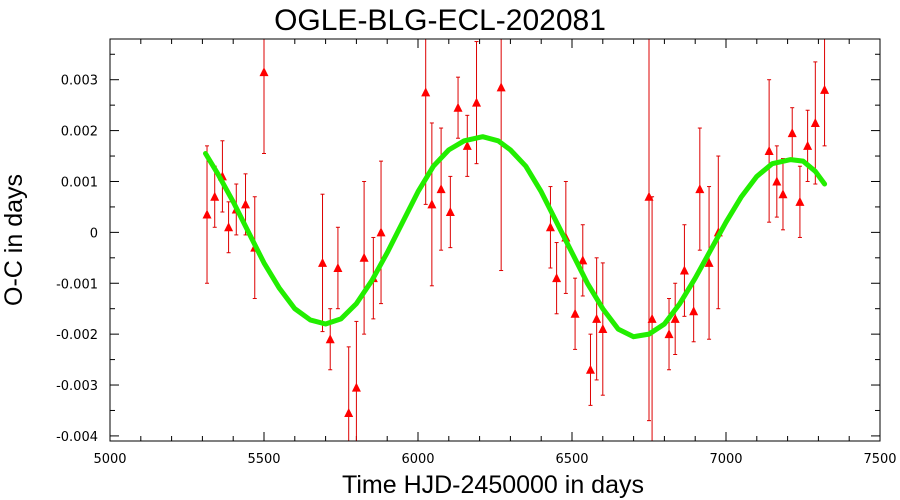 The width and height of the screenshot is (900, 500). Describe the element at coordinates (263, 459) in the screenshot. I see `x-tick-label: 5500` at that location.